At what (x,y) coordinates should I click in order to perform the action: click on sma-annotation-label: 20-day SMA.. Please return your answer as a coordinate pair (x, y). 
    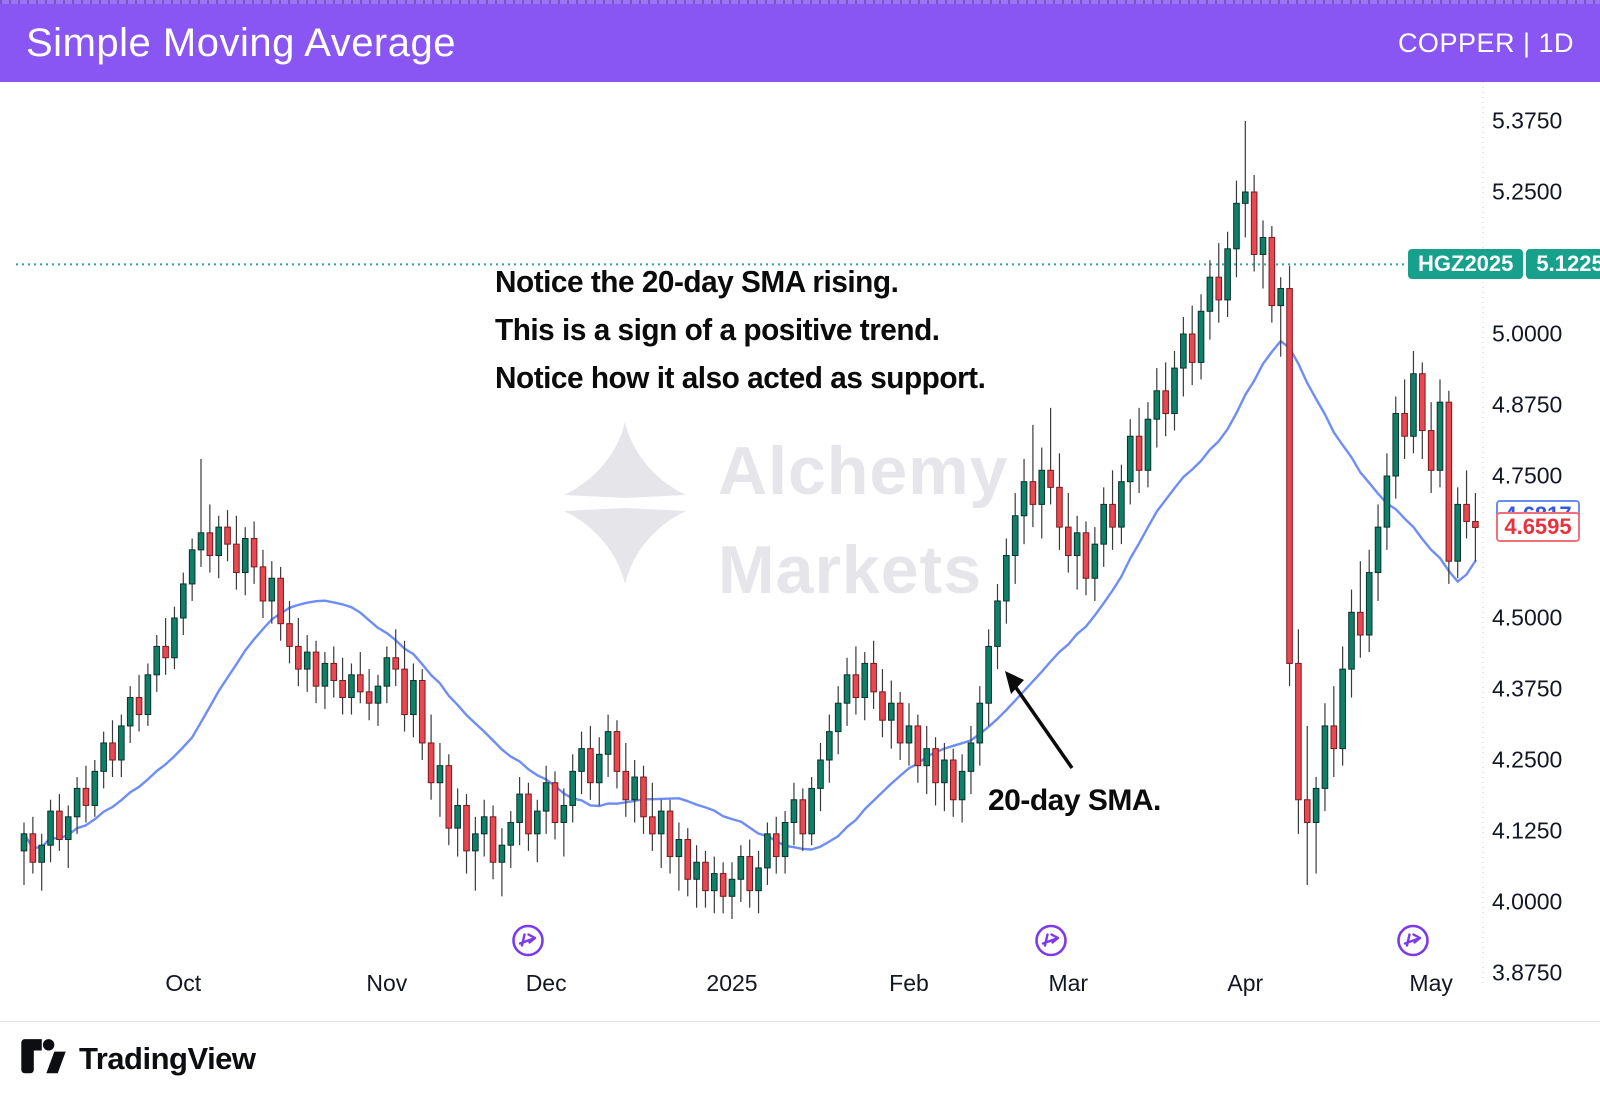
    Looking at the image, I should click on (1074, 800).